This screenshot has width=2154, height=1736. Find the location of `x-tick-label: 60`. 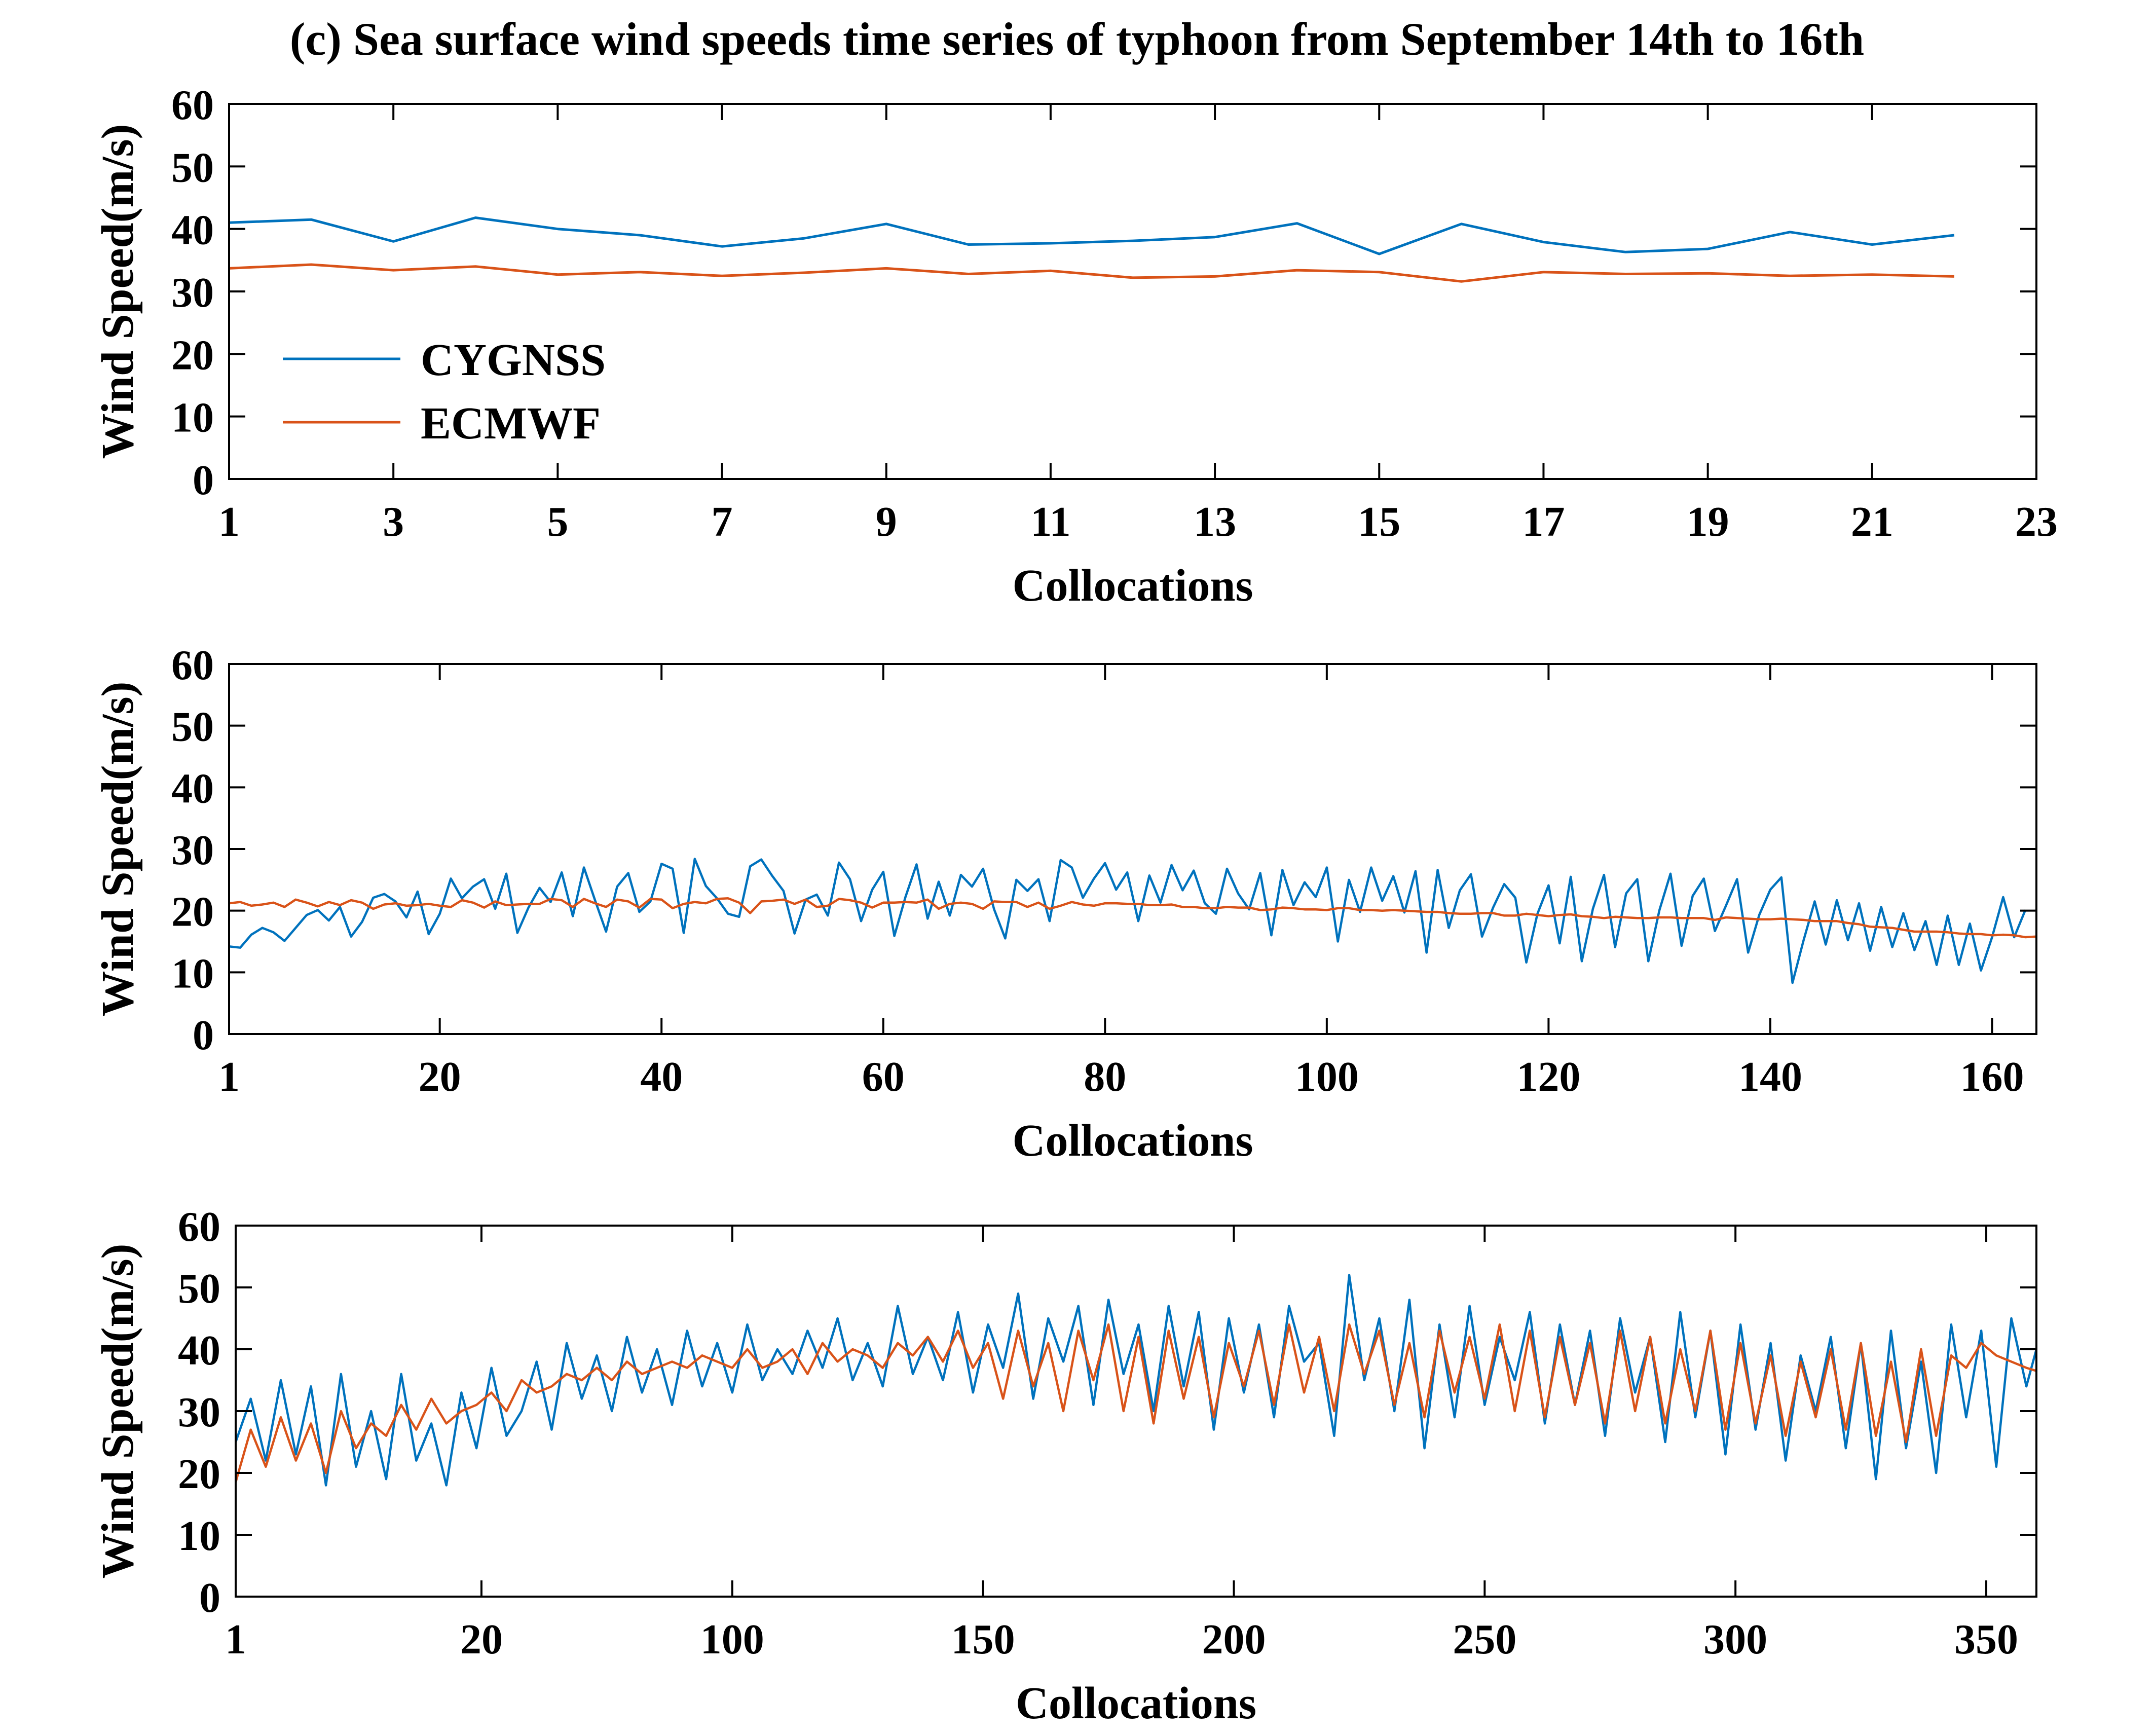

x-tick-label: 60 is located at coordinates (883, 1076).